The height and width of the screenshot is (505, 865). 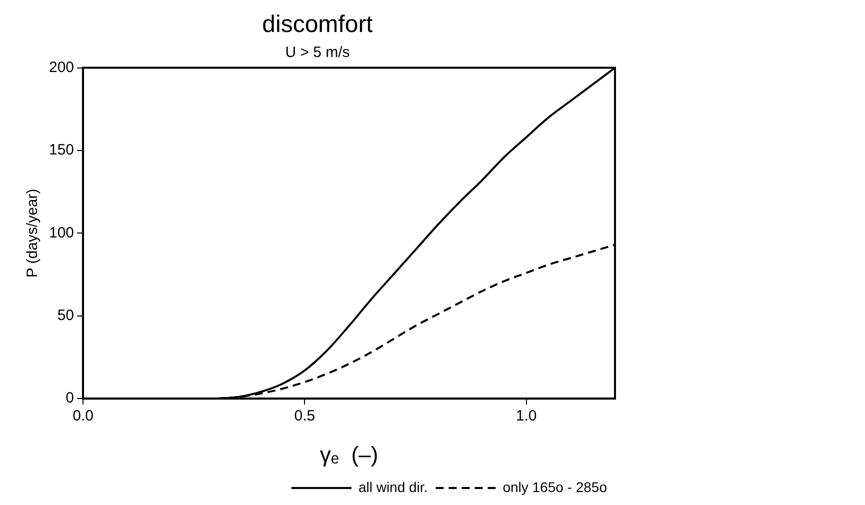 What do you see at coordinates (70, 398) in the screenshot?
I see `y-tick-label: 0` at bounding box center [70, 398].